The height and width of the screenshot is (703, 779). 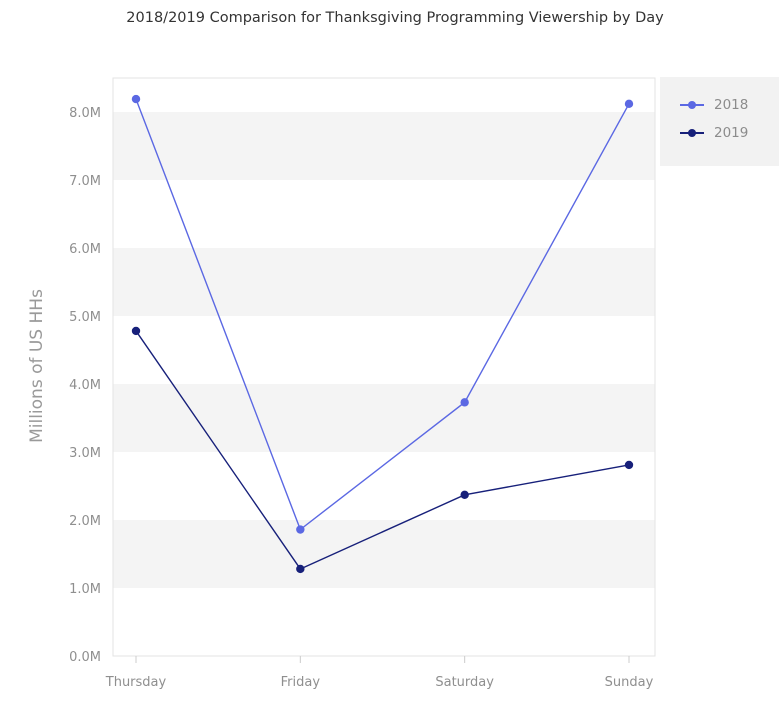 What do you see at coordinates (85, 181) in the screenshot?
I see `y-tick-label: 7.0M` at bounding box center [85, 181].